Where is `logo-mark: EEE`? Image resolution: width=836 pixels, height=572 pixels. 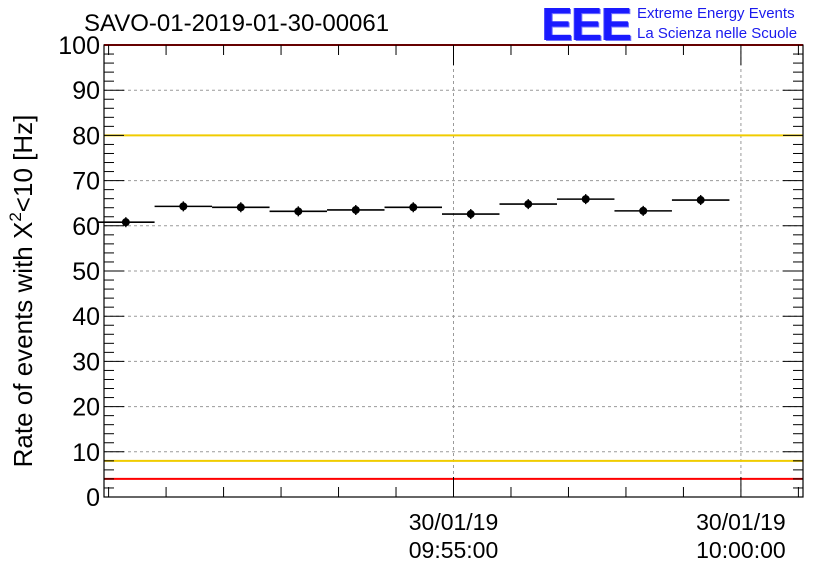 logo-mark: EEE is located at coordinates (587, 25).